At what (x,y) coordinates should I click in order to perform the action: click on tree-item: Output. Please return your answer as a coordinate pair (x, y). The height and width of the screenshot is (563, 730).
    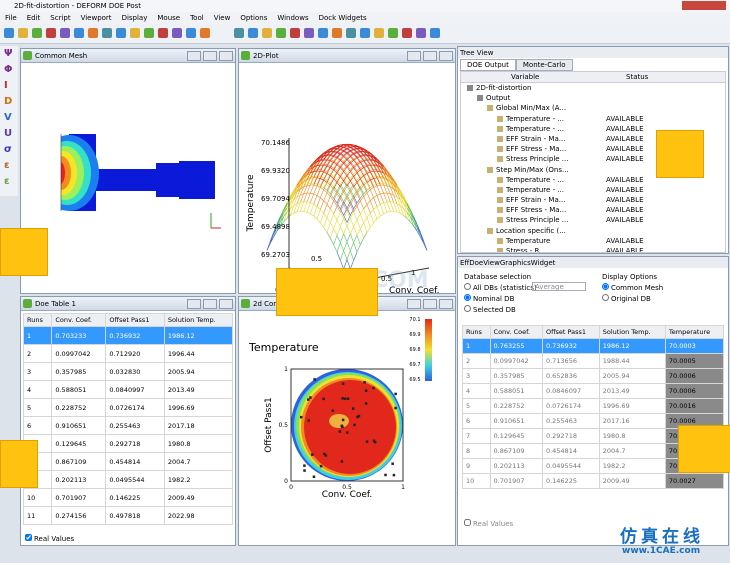
    Looking at the image, I should click on (593, 98).